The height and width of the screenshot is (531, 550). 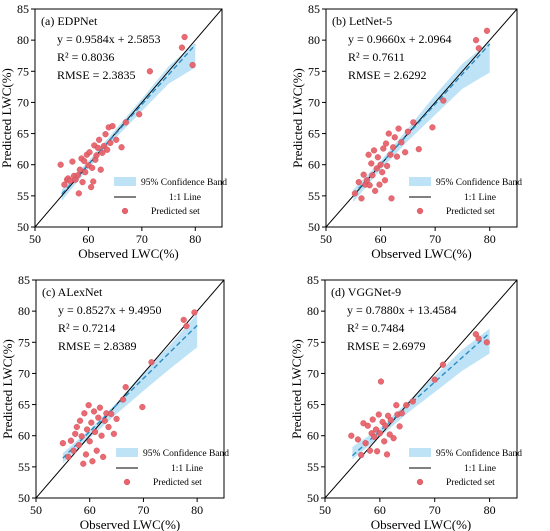 I want to click on y-axis-label: Predicted LWC(%), so click(x=7, y=118).